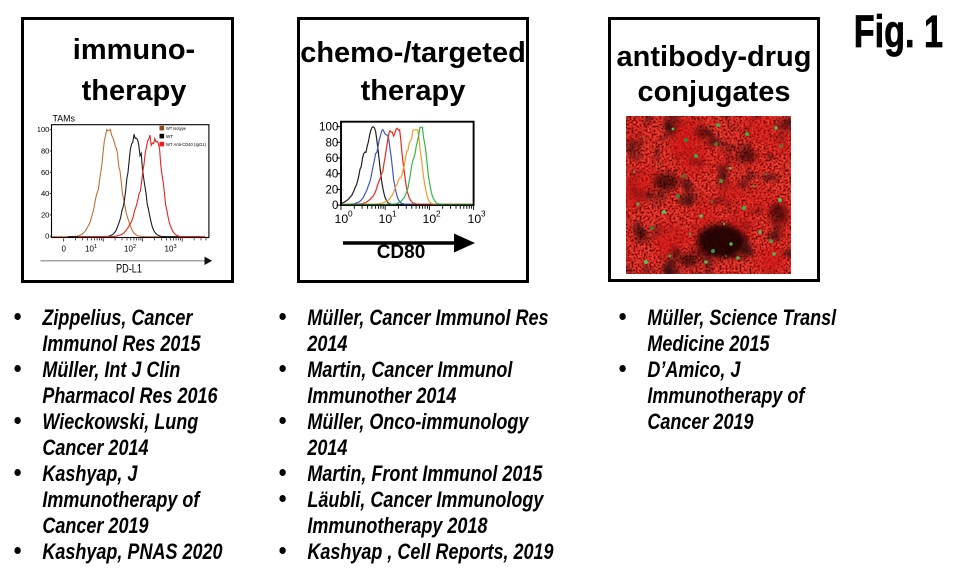  What do you see at coordinates (64, 119) in the screenshot?
I see `svg-text: TAMs` at bounding box center [64, 119].